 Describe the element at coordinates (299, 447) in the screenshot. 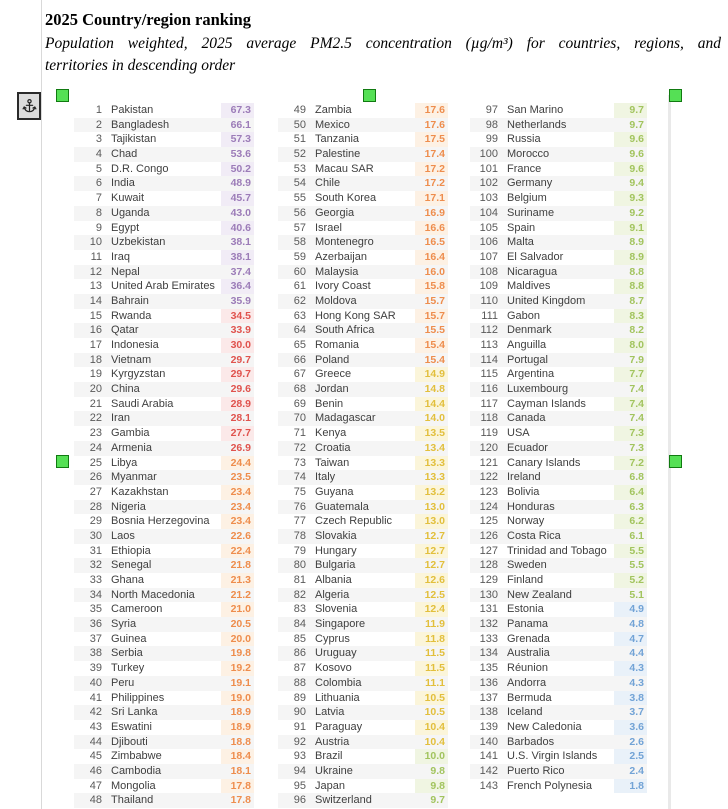

I see `rank-cell: 72` at that location.